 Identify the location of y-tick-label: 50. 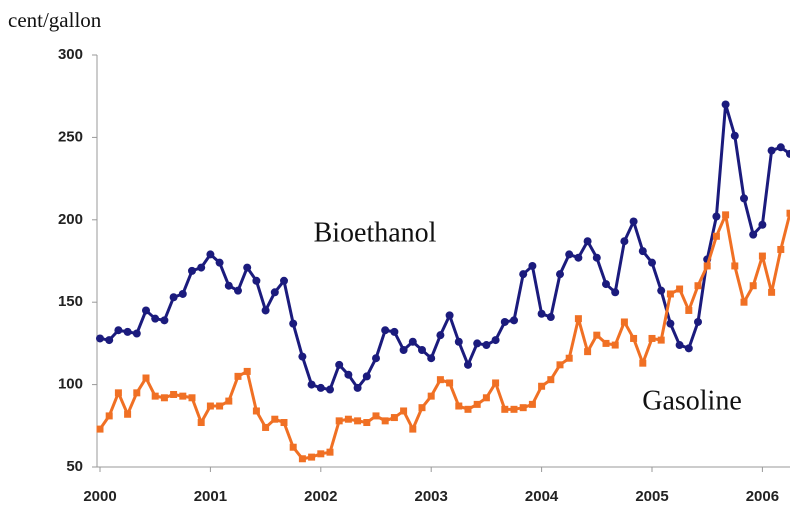
(74, 466).